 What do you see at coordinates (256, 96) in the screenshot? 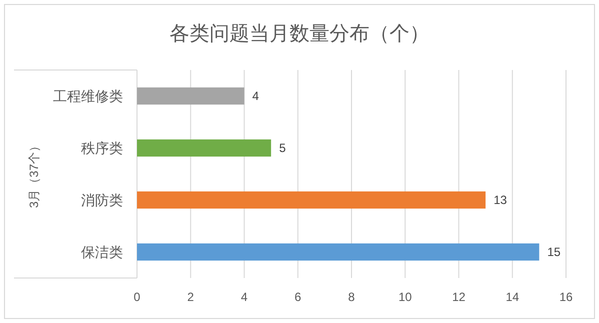
I see `data-label: 4` at bounding box center [256, 96].